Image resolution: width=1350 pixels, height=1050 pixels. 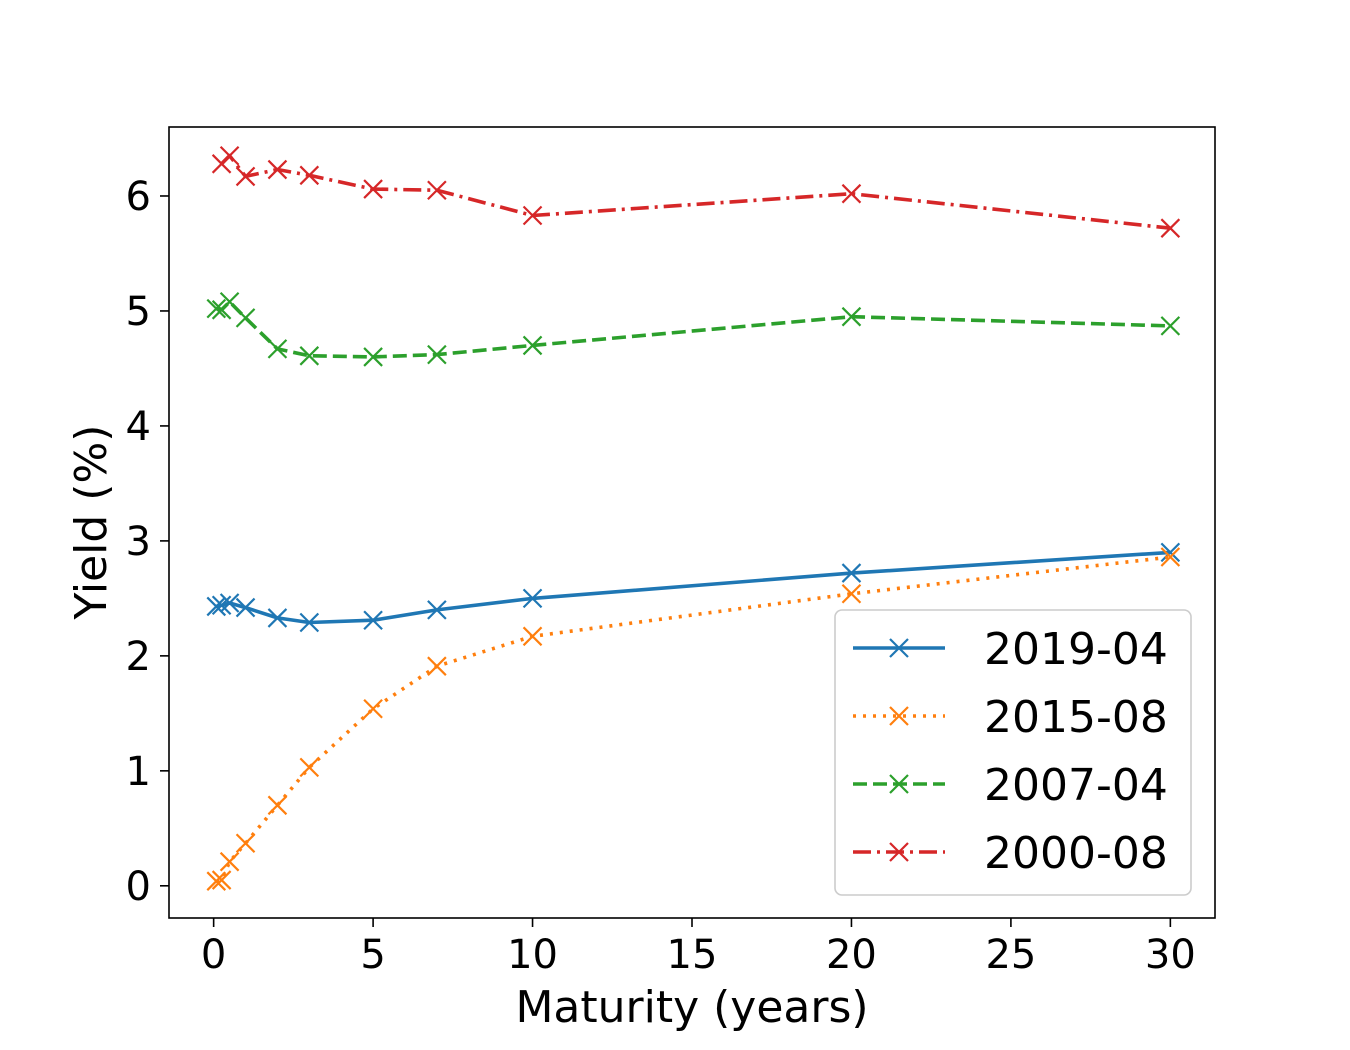 I want to click on legend-item: 2015-08, so click(x=1010, y=717).